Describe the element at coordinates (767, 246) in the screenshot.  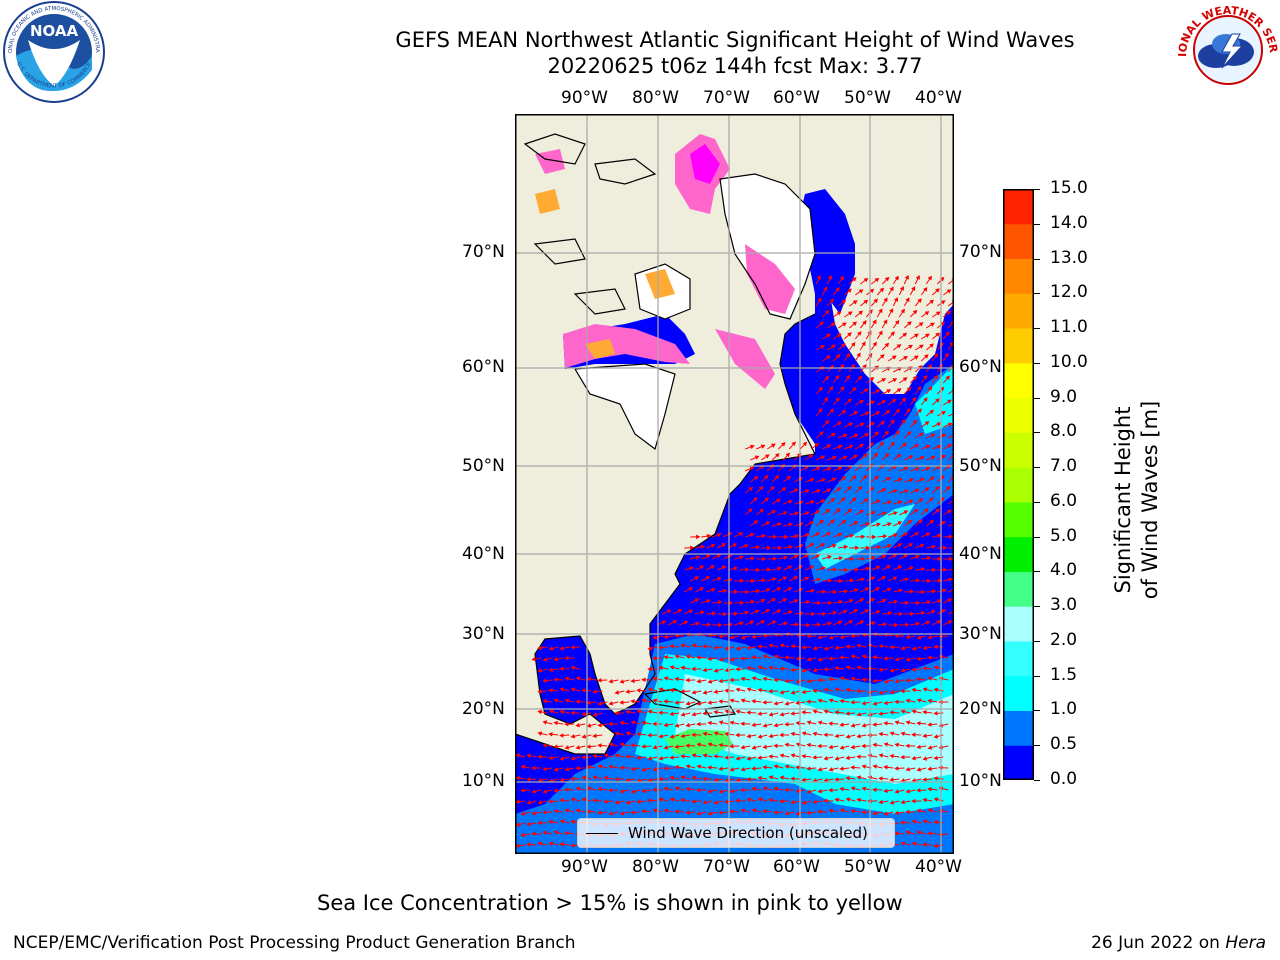
I see `greenland-interior` at that location.